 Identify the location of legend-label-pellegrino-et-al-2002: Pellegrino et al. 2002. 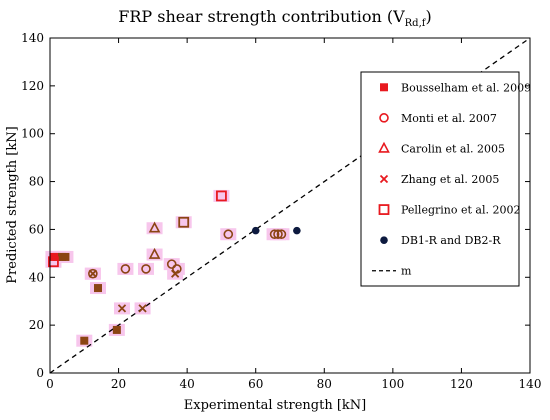
(460, 210).